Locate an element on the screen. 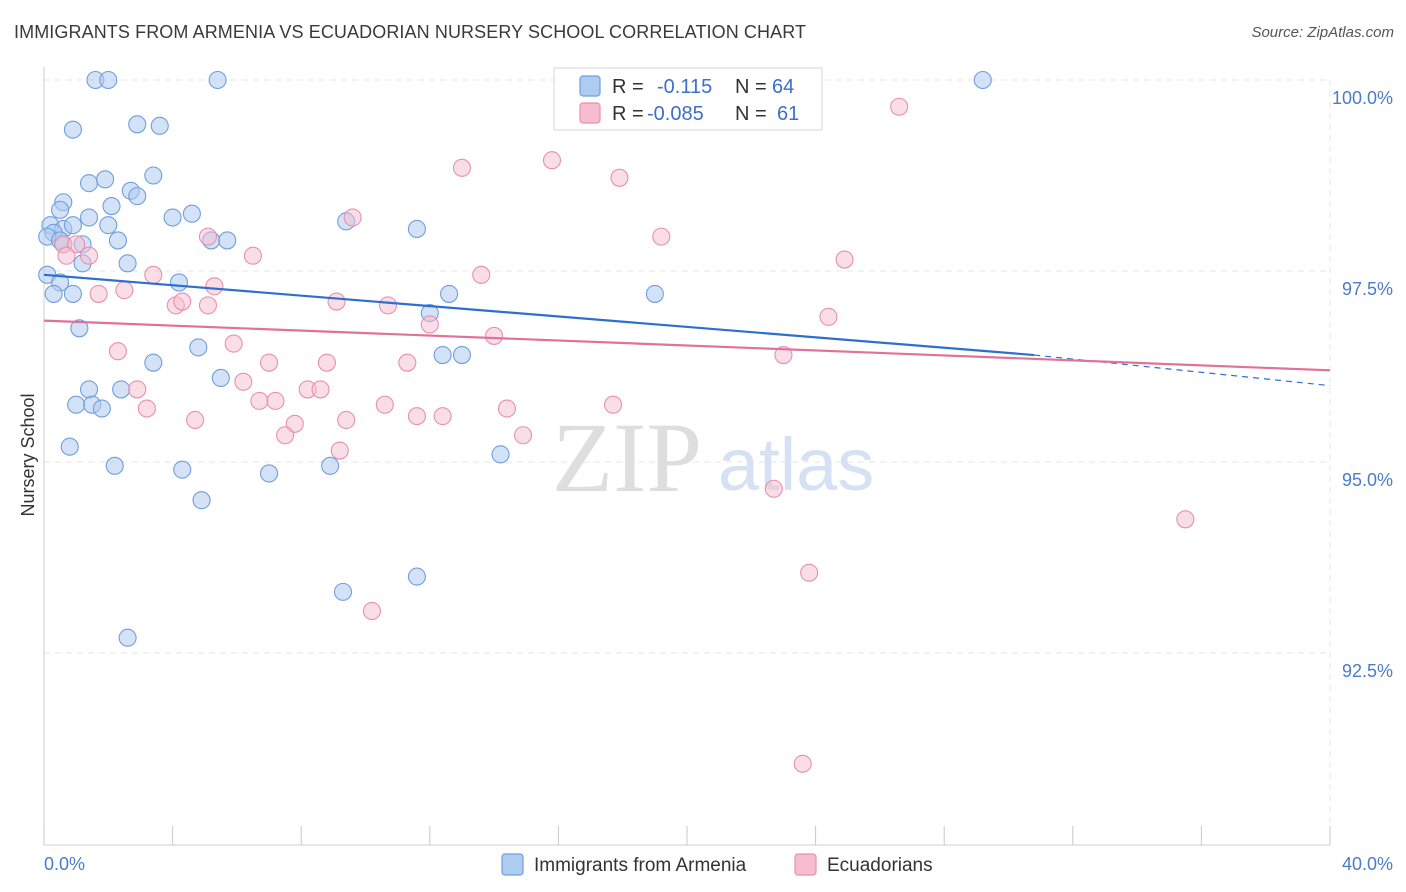 This screenshot has width=1406, height=892. armenia-trend-line is located at coordinates (539, 315).